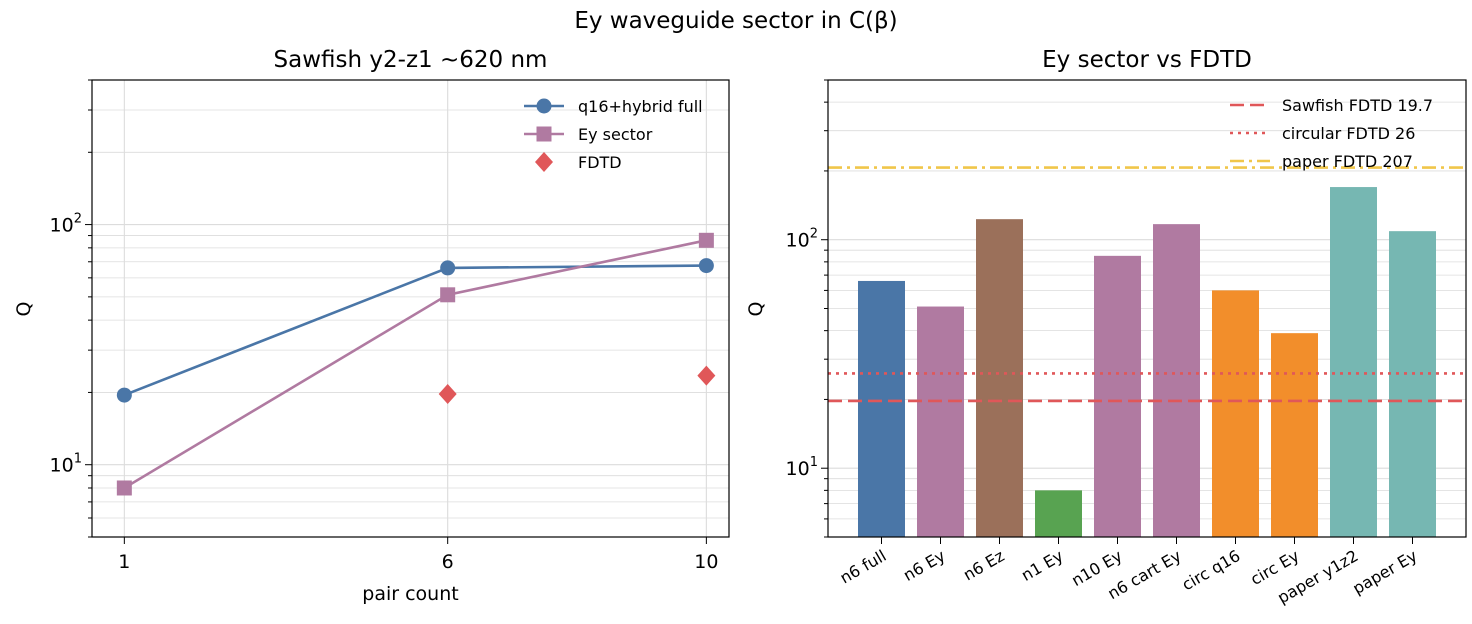 Image resolution: width=1472 pixels, height=624 pixels. I want to click on legend-marker-q16-hybrid-full, so click(544, 106).